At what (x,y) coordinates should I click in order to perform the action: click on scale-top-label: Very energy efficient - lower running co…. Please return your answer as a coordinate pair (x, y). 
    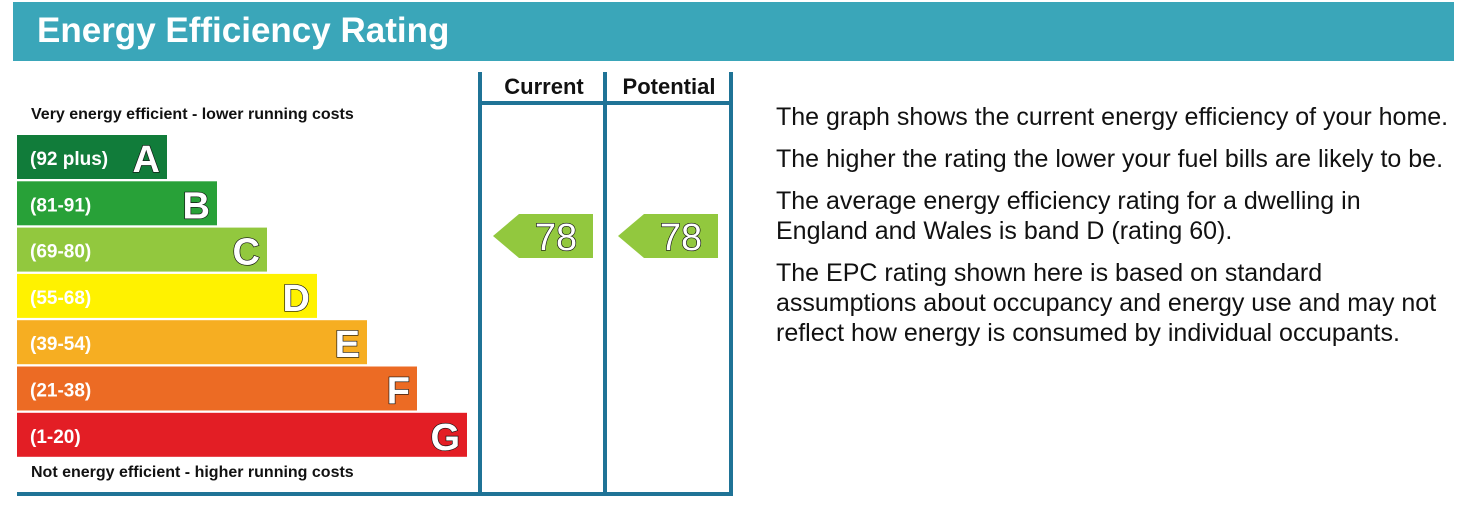
    Looking at the image, I should click on (192, 114).